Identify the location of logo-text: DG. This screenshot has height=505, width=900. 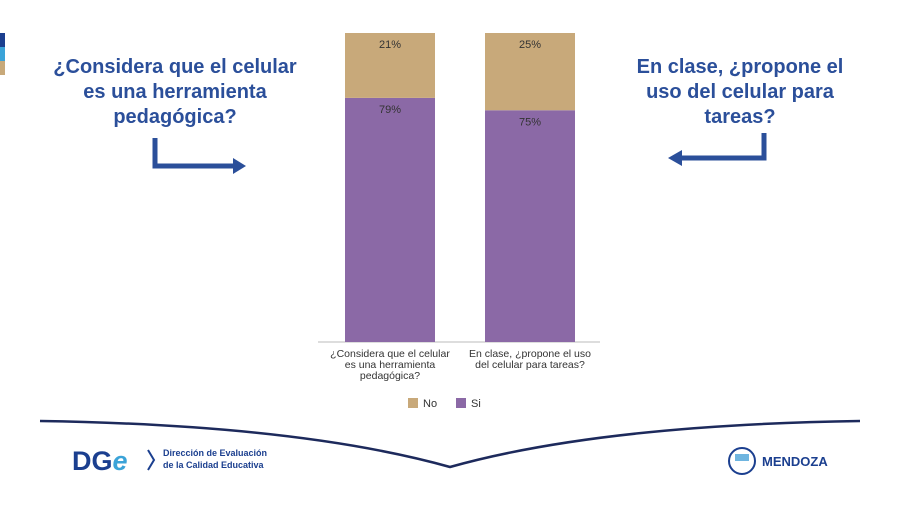
(92, 461).